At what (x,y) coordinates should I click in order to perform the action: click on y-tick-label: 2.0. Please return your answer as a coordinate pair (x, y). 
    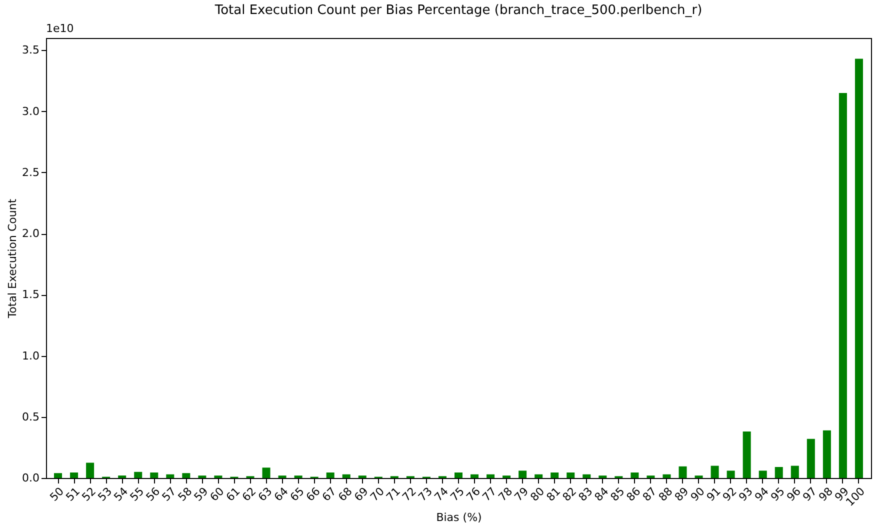
    Looking at the image, I should click on (31, 233).